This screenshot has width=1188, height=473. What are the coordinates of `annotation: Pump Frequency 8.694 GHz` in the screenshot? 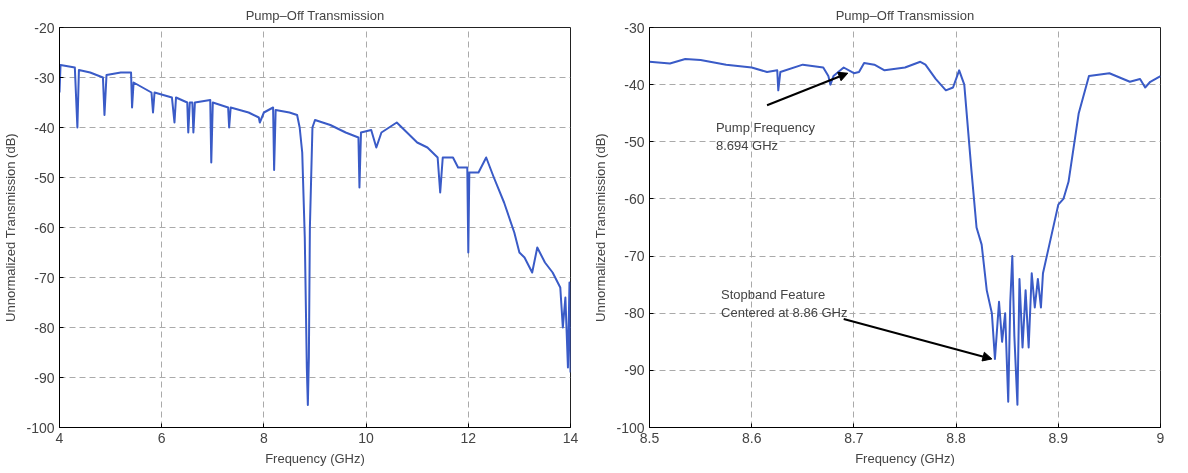 It's located at (765, 137).